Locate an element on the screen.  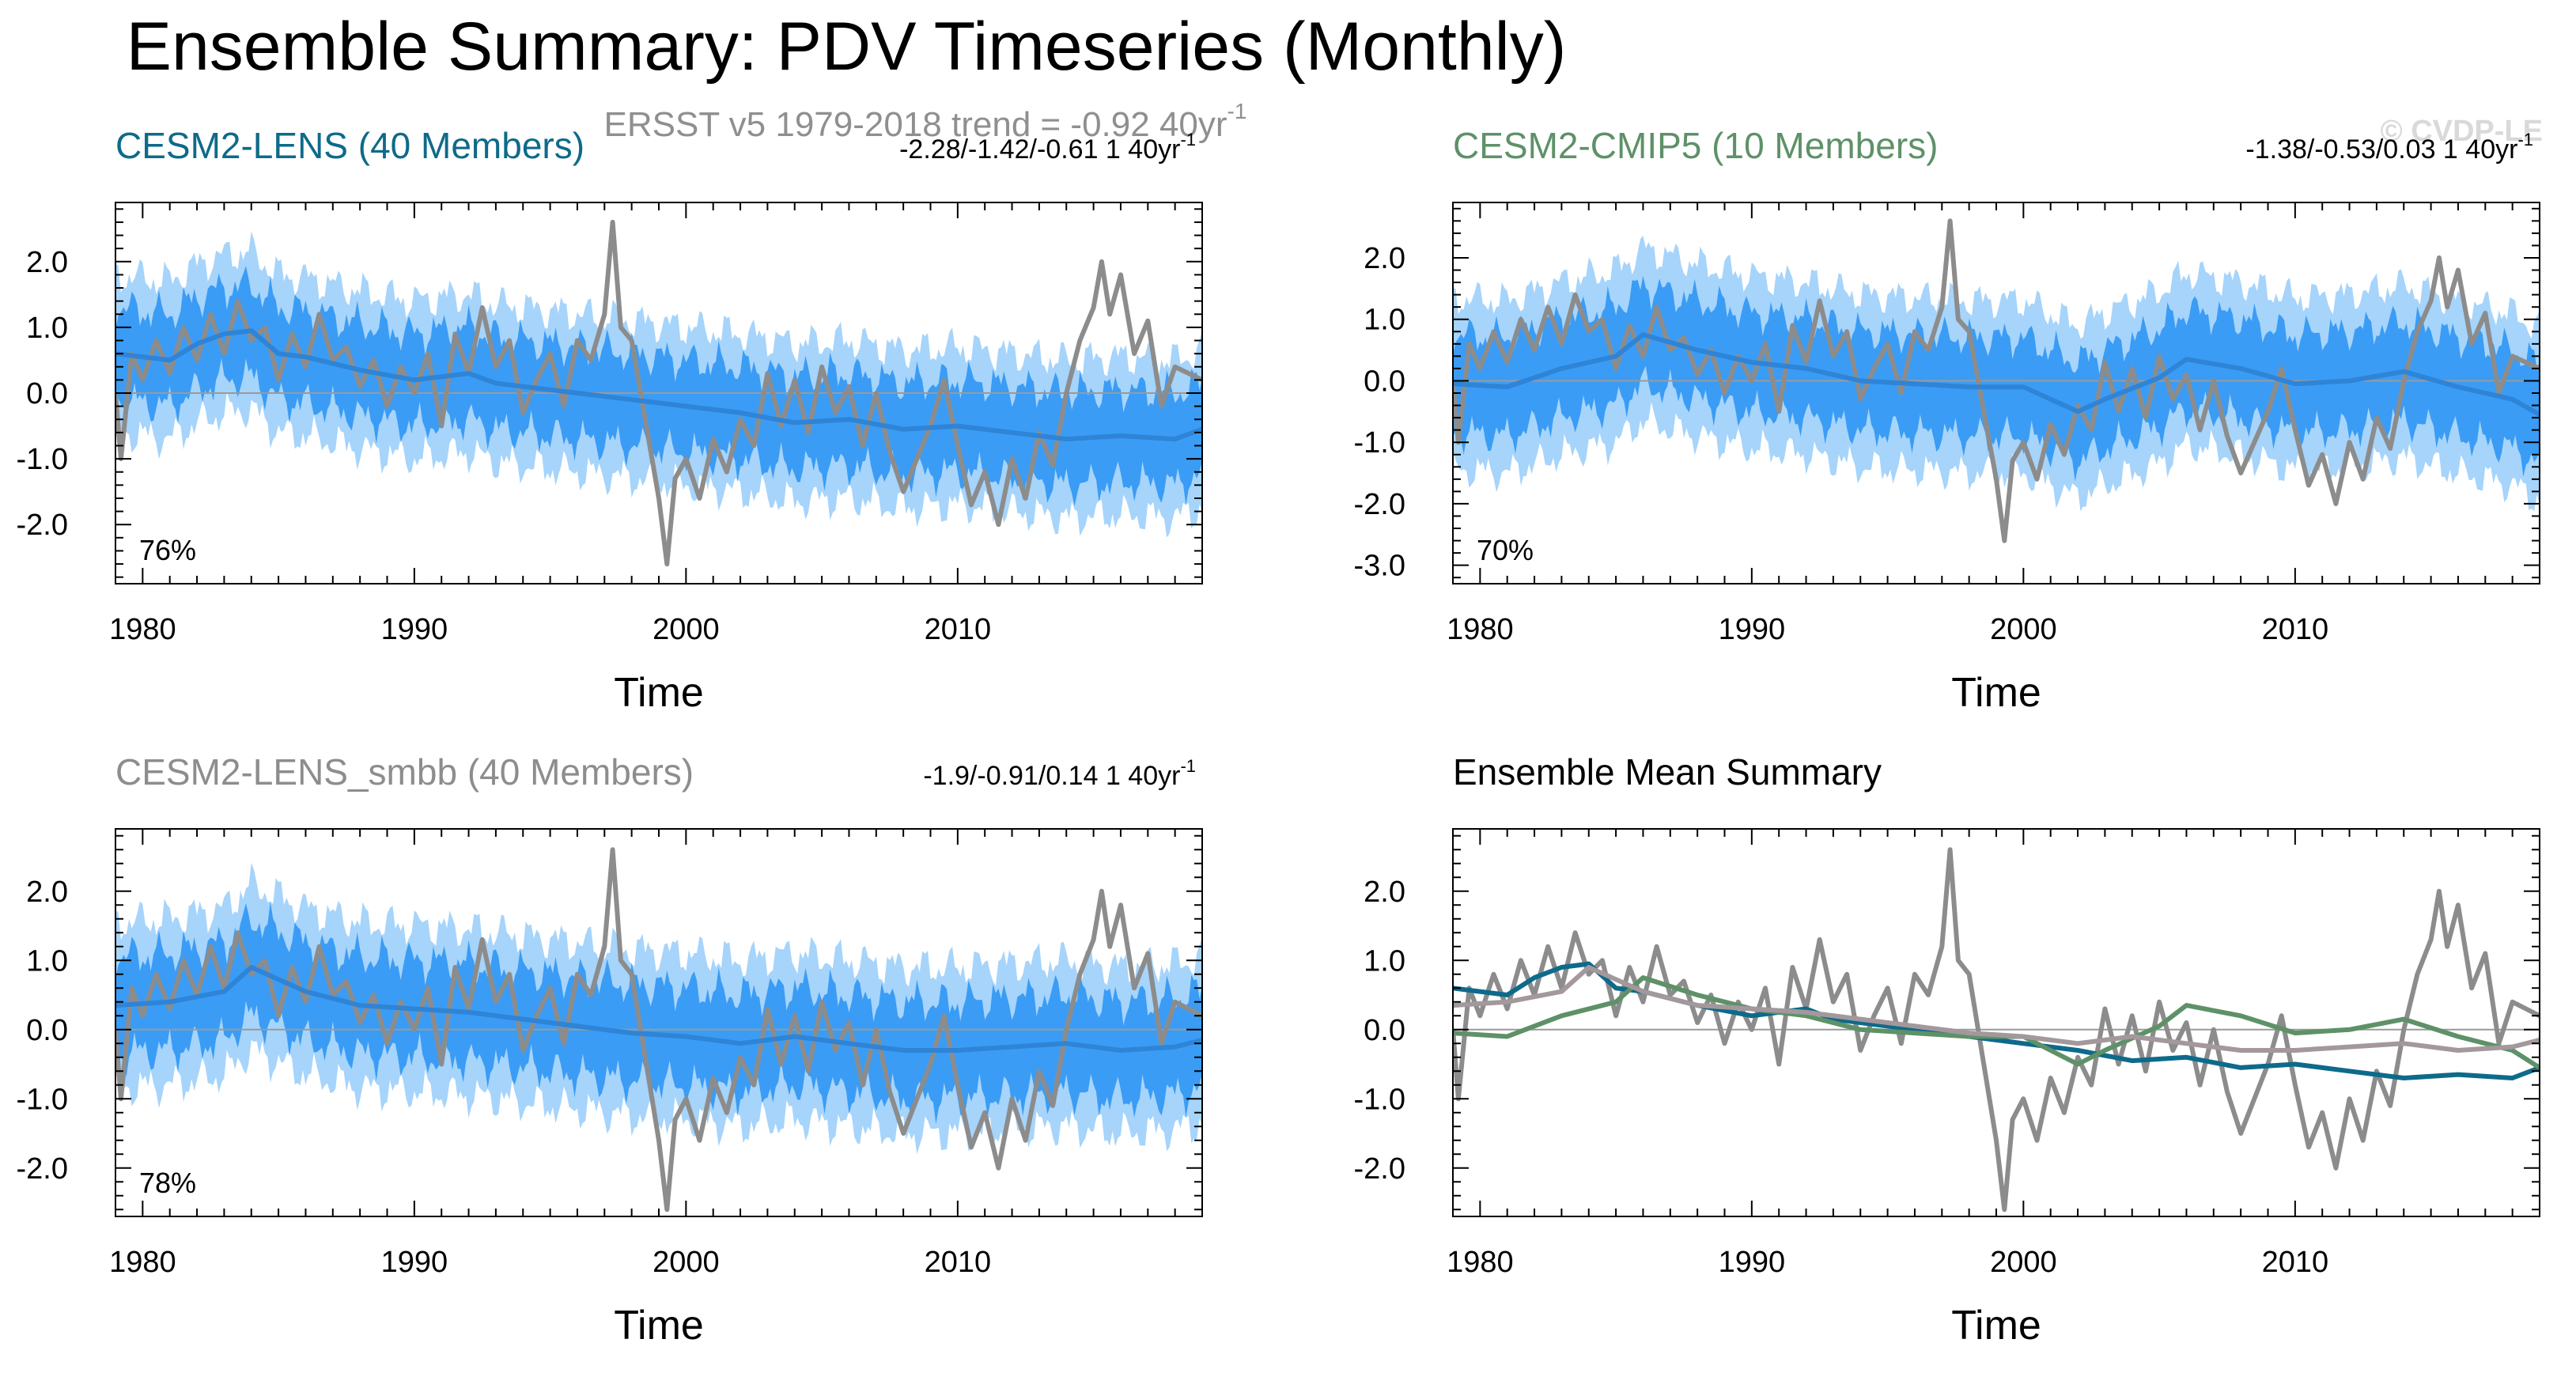
percentage-annotation: 76% is located at coordinates (167, 550).